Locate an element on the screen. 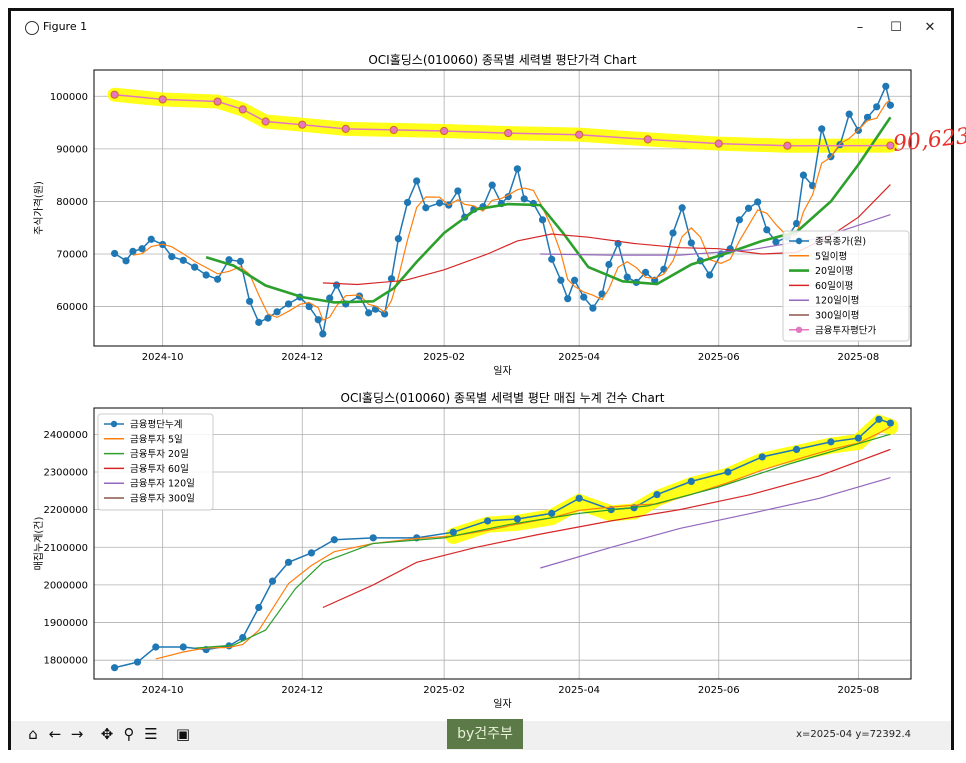  series-line is located at coordinates (606, 528).